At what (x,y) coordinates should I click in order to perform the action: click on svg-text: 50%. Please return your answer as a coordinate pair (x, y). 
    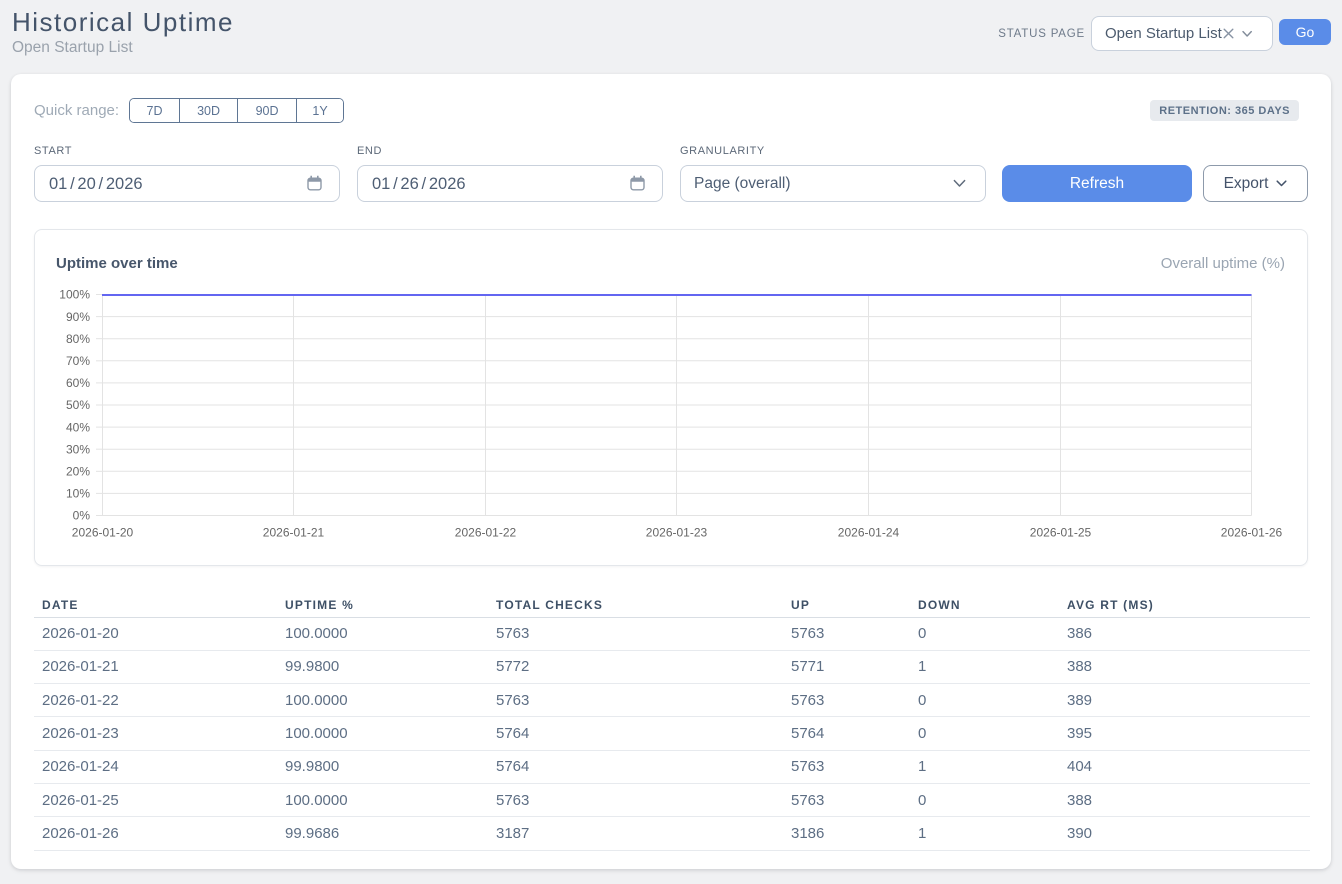
    Looking at the image, I should click on (78, 405).